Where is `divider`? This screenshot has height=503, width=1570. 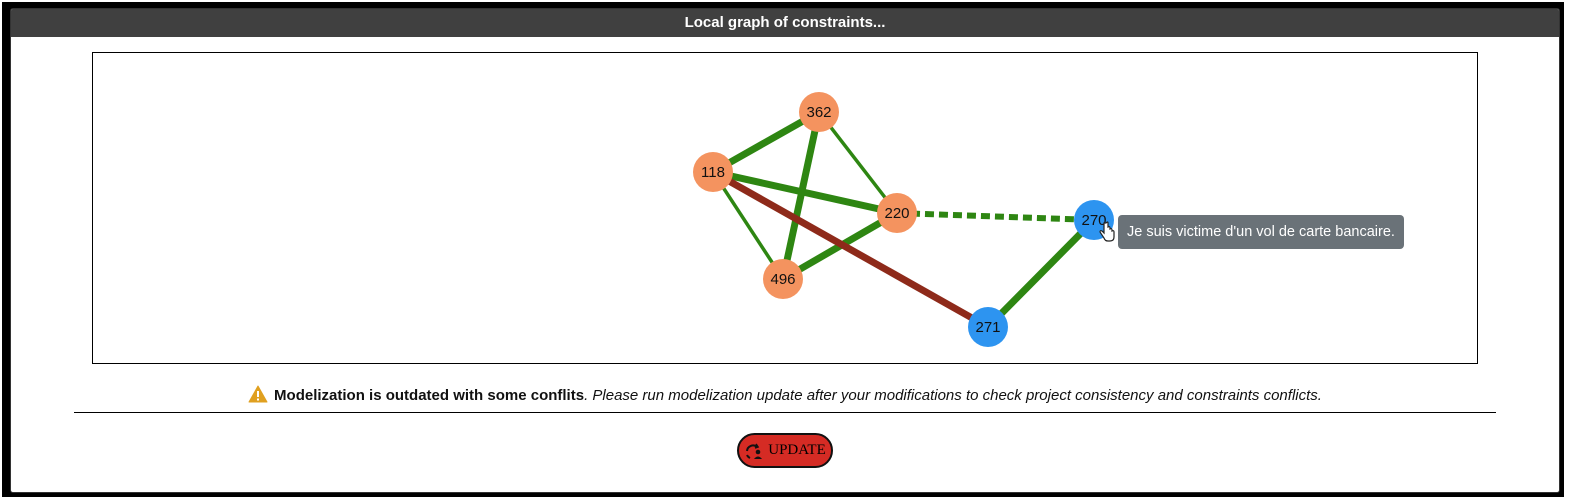
divider is located at coordinates (785, 412).